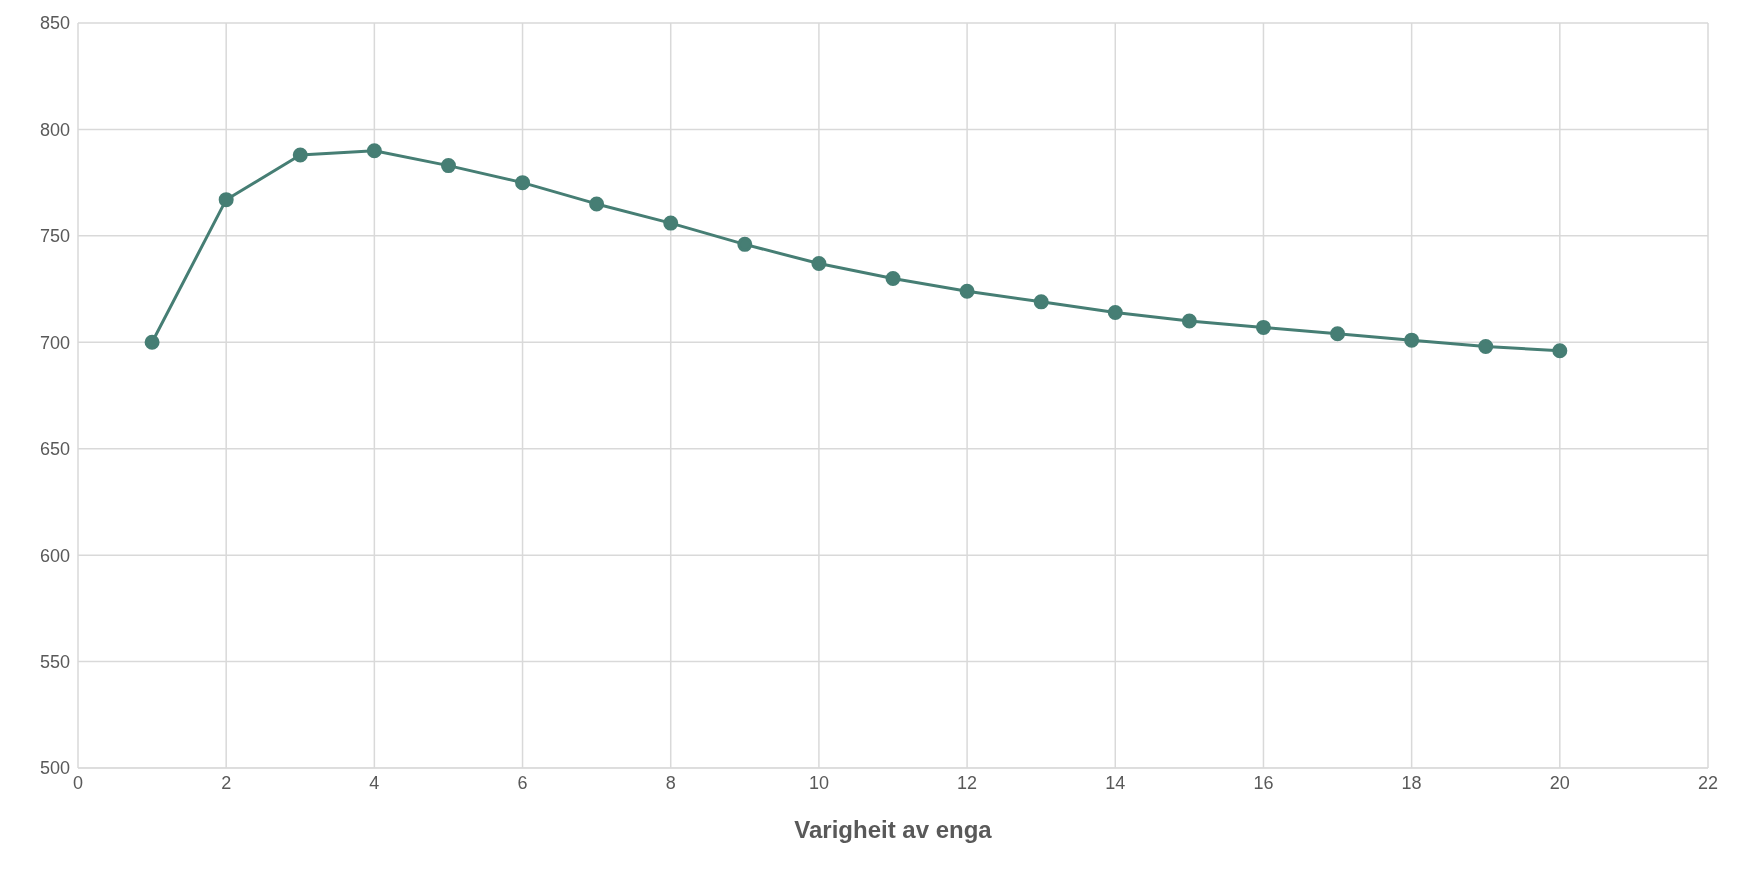 Image resolution: width=1744 pixels, height=872 pixels. I want to click on y-tick-label: 750, so click(54, 236).